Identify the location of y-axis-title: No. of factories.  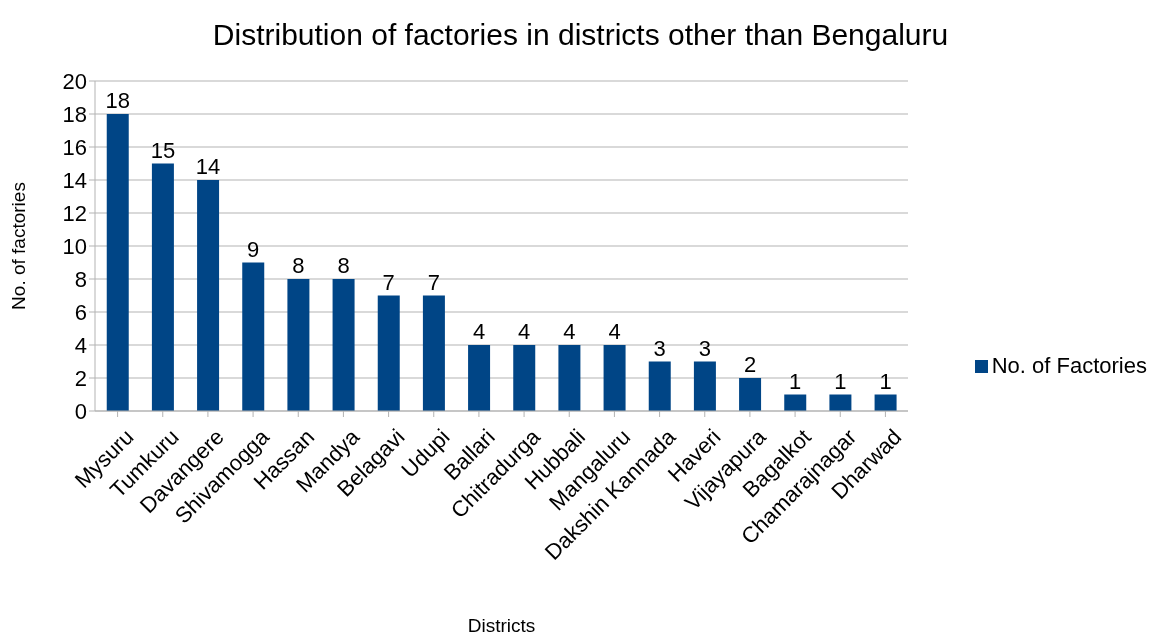
(18, 246).